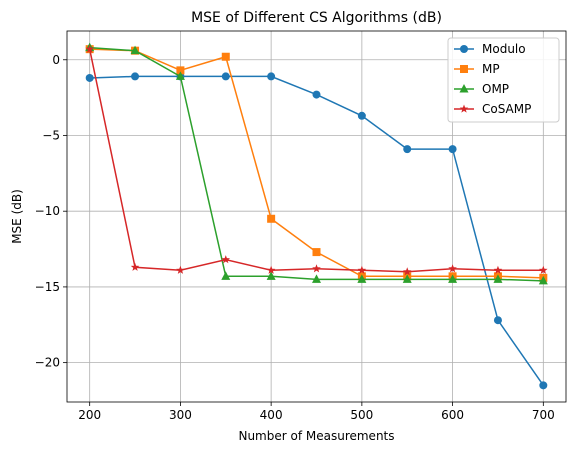  I want to click on legend-item-modulo: Modulo, so click(490, 49).